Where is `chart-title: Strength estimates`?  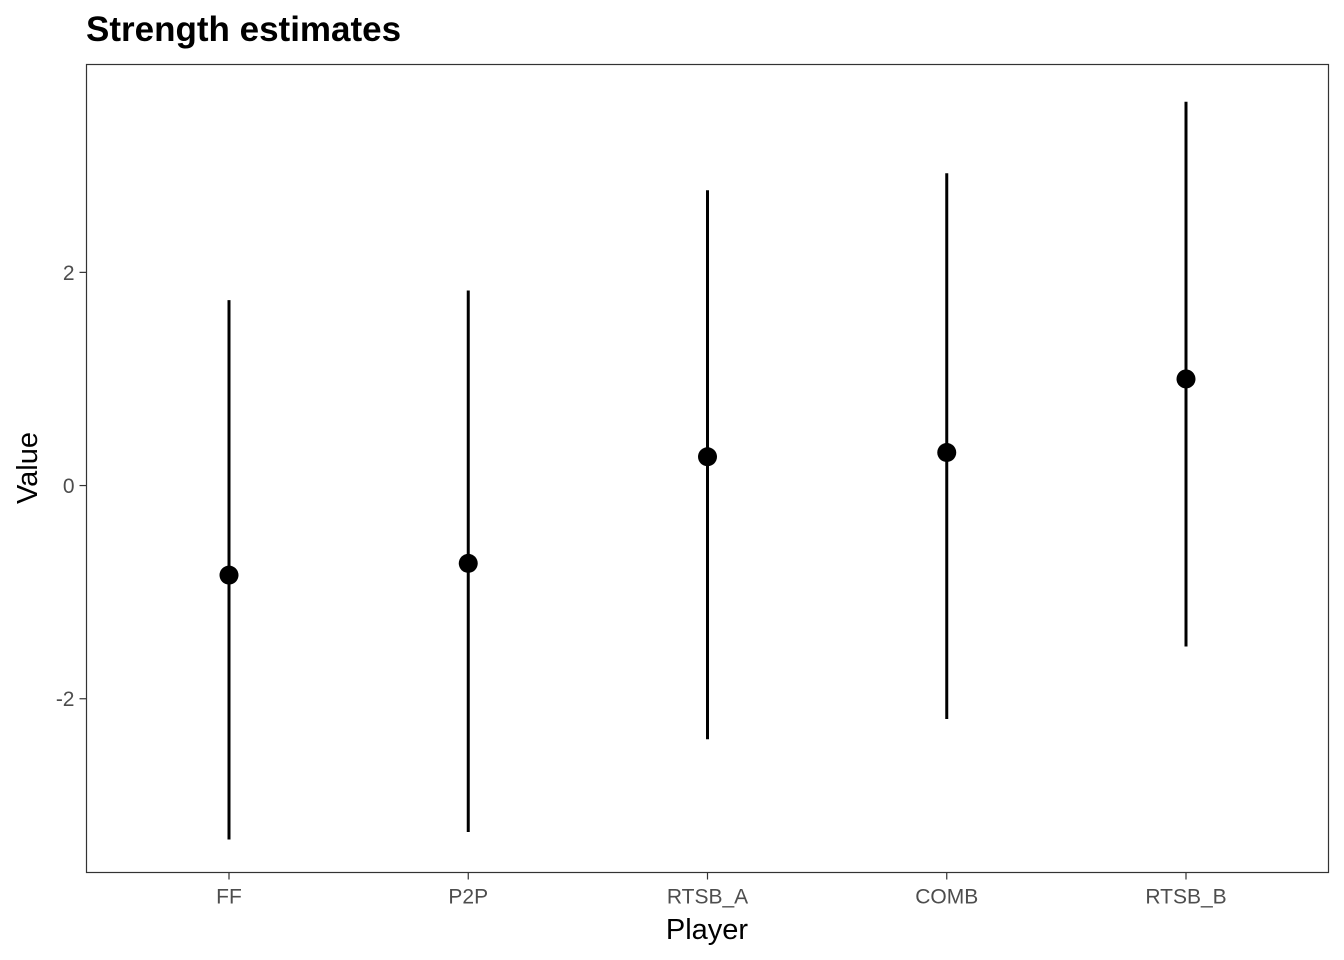 chart-title: Strength estimates is located at coordinates (243, 29).